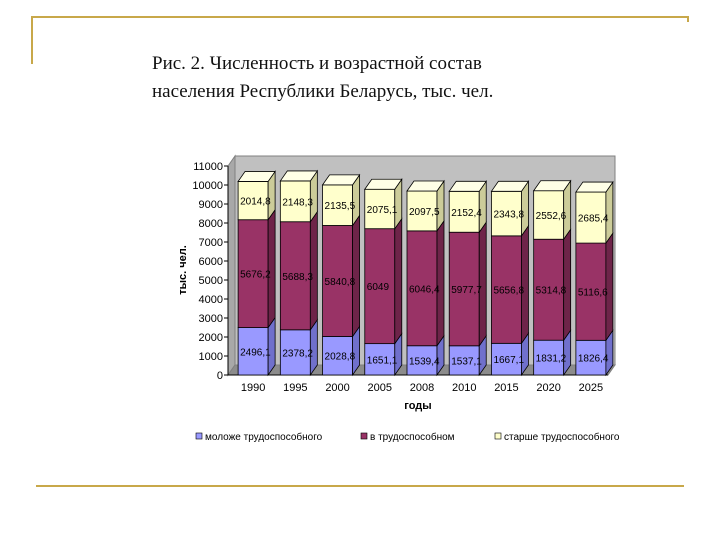 The height and width of the screenshot is (540, 720). Describe the element at coordinates (211, 281) in the screenshot. I see `y-tick-label: 5000` at that location.